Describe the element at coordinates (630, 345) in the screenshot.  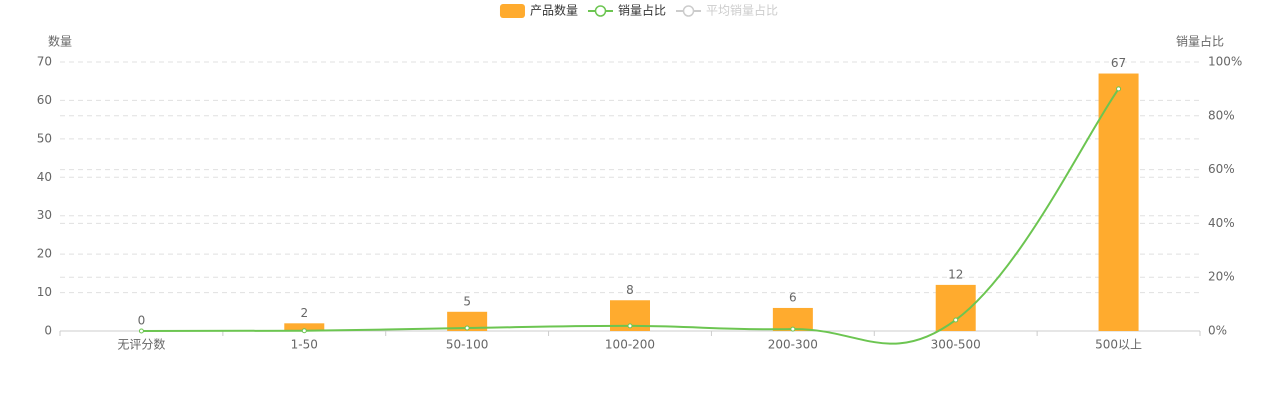
I see `x-tick-label: 100-200` at that location.